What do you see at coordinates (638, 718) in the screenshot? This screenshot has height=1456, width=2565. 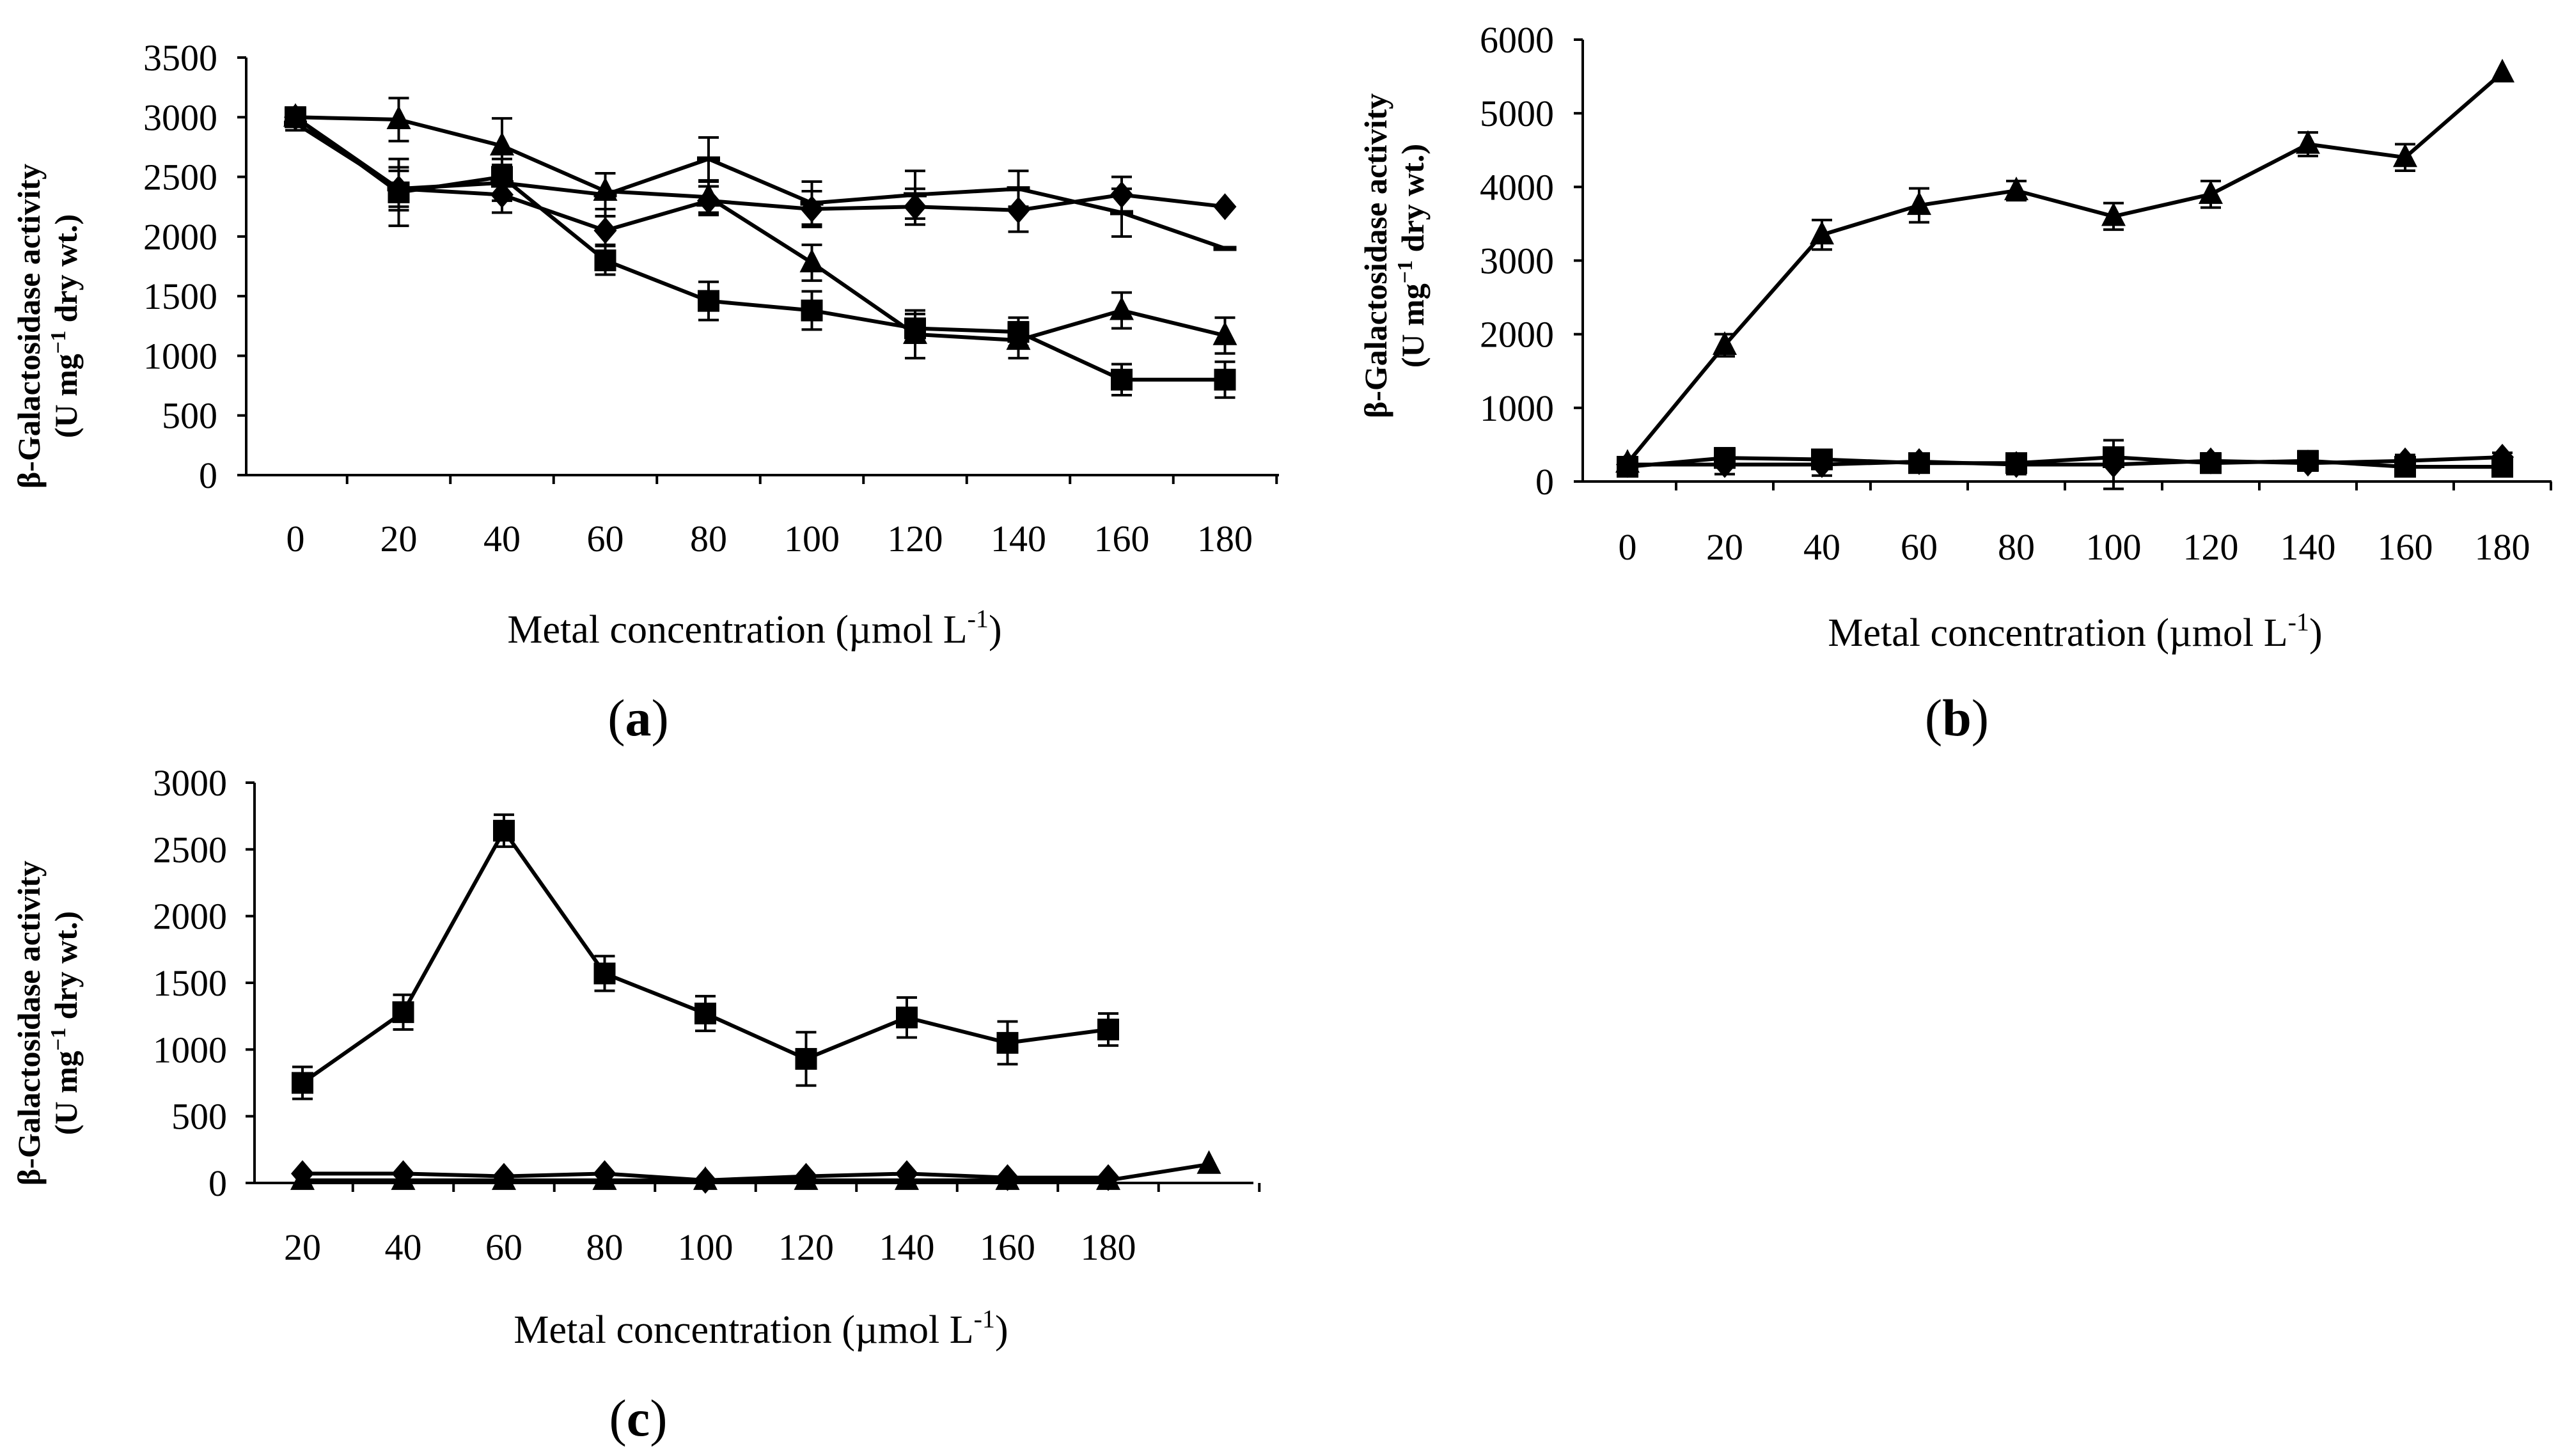 I see `panel-label-a: (a)` at bounding box center [638, 718].